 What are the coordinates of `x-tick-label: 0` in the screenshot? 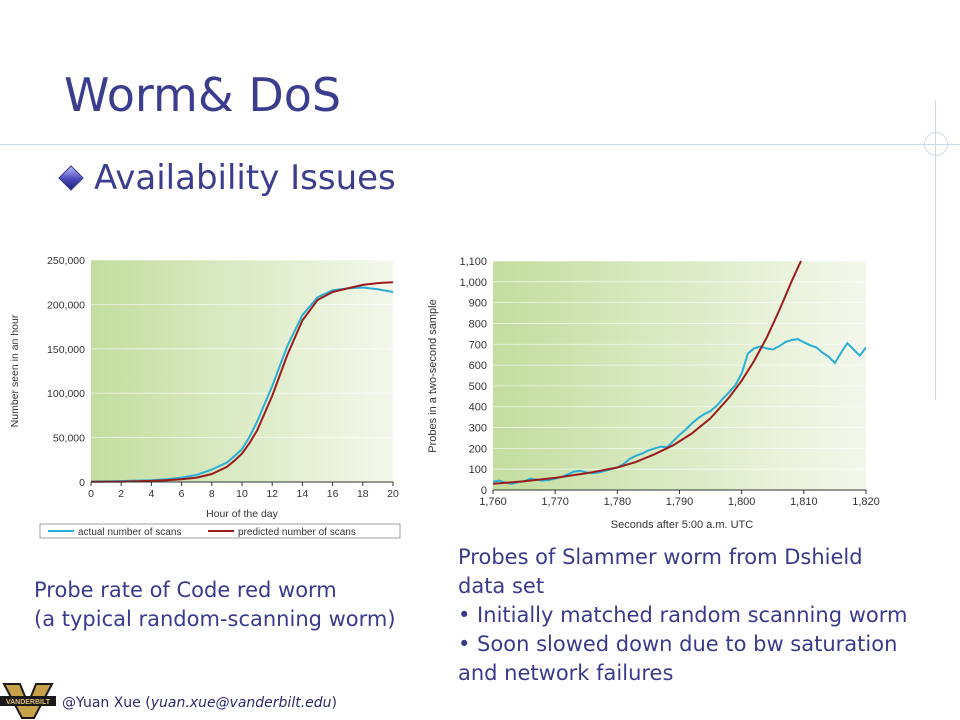 It's located at (91, 494).